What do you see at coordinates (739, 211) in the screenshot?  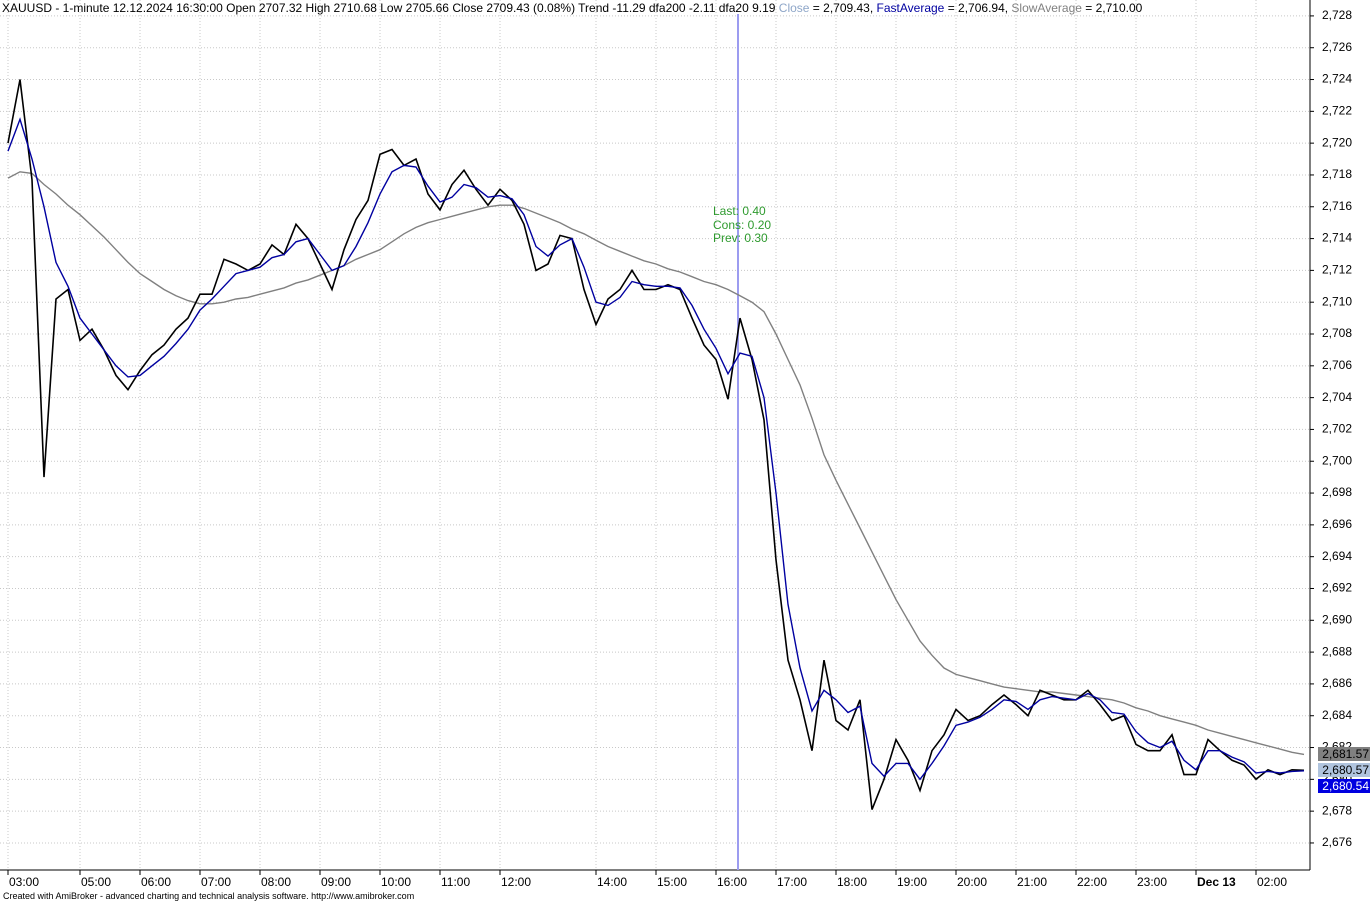 I see `annotation: Last: 0.40` at bounding box center [739, 211].